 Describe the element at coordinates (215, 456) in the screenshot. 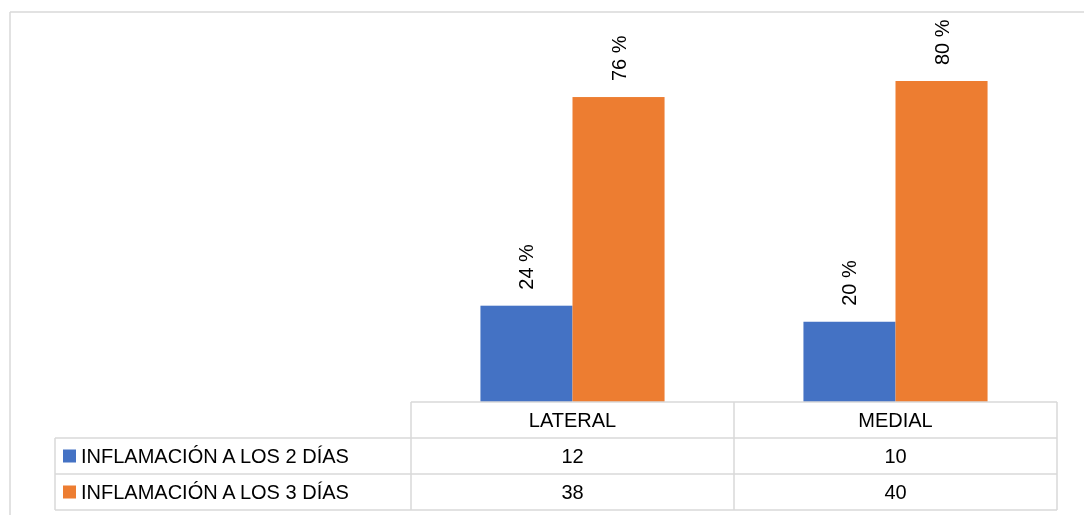

I see `legend-label: INFLAMACIÓN A LOS 2 DÍAS` at that location.